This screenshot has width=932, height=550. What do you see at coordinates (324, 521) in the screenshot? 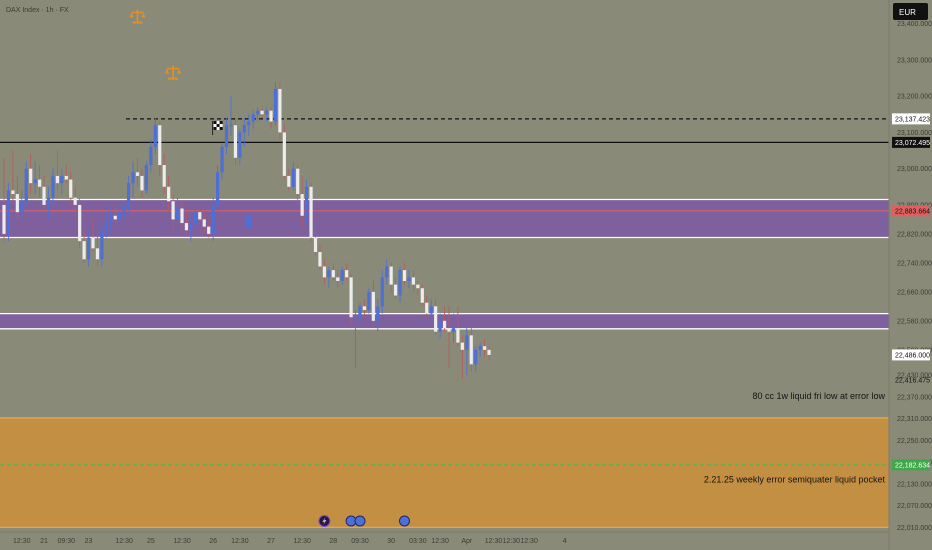
I see `earnings-bolt-icon` at bounding box center [324, 521].